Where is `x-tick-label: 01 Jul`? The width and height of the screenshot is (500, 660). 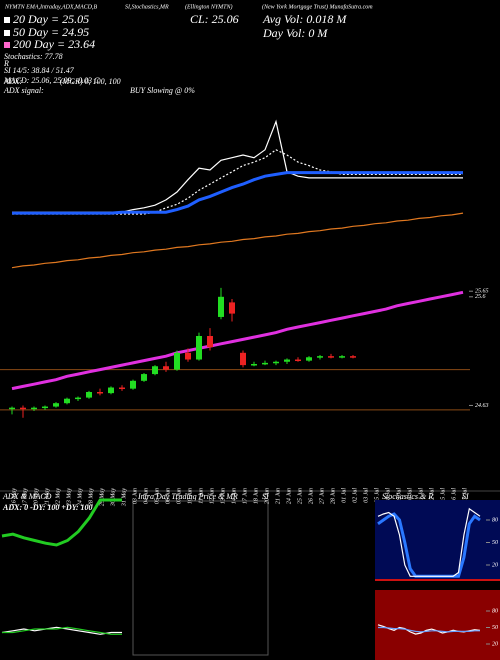 x-tick-label: 01 Jul is located at coordinates (344, 495).